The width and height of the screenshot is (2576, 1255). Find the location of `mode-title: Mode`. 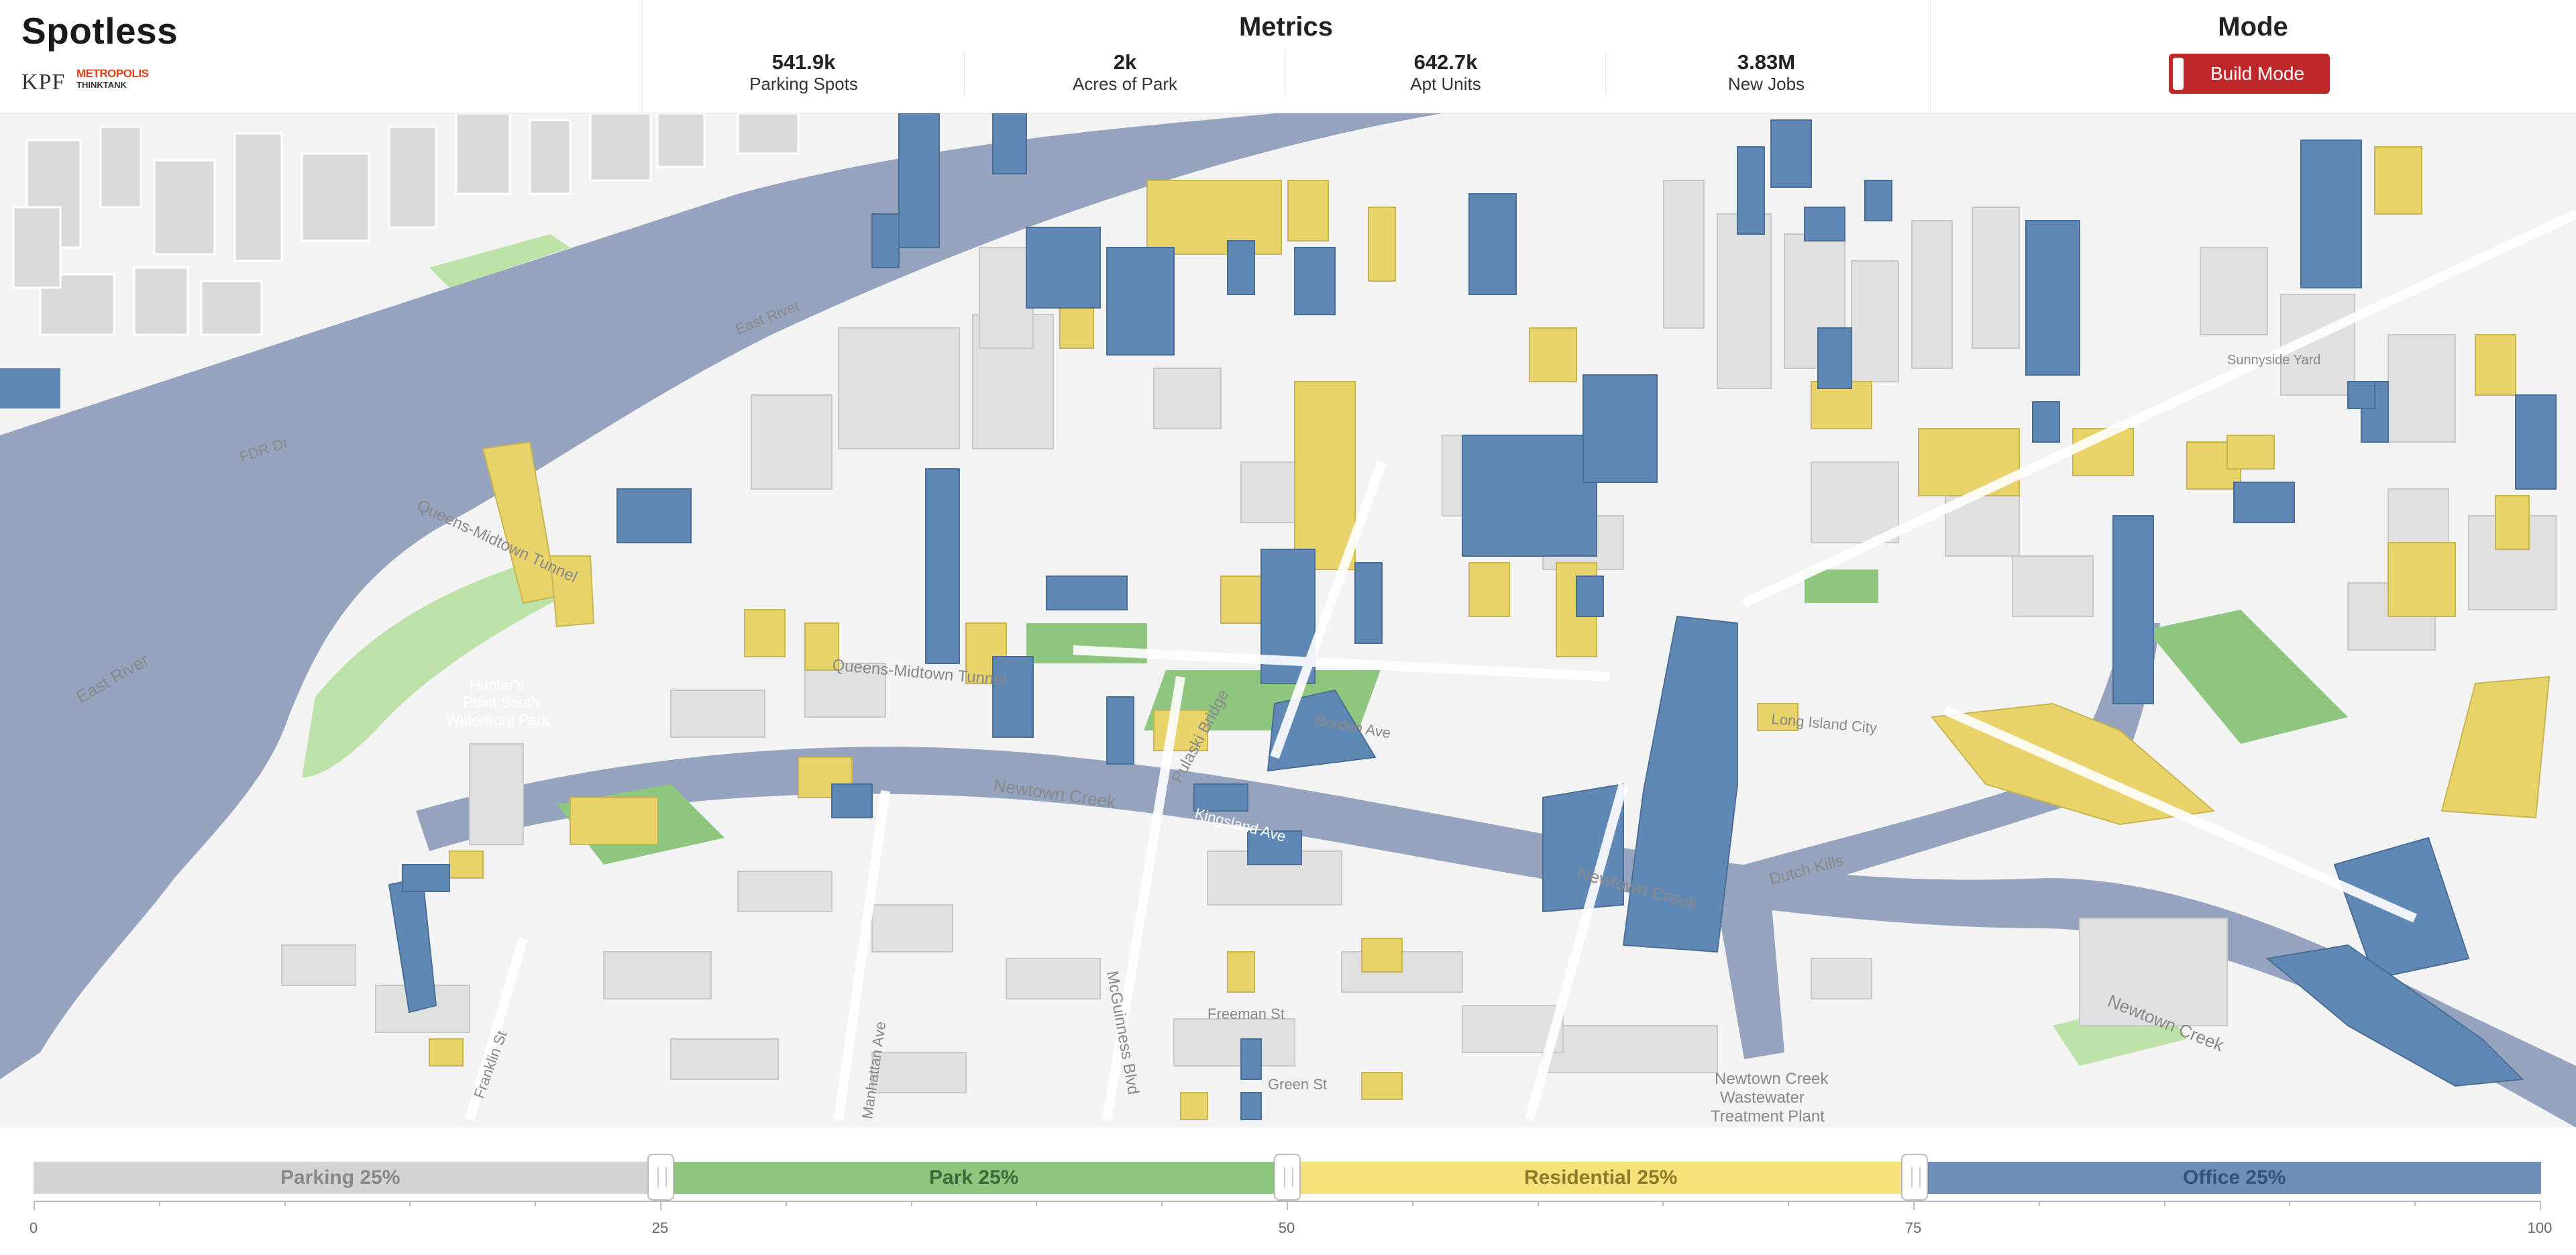

mode-title: Mode is located at coordinates (2253, 27).